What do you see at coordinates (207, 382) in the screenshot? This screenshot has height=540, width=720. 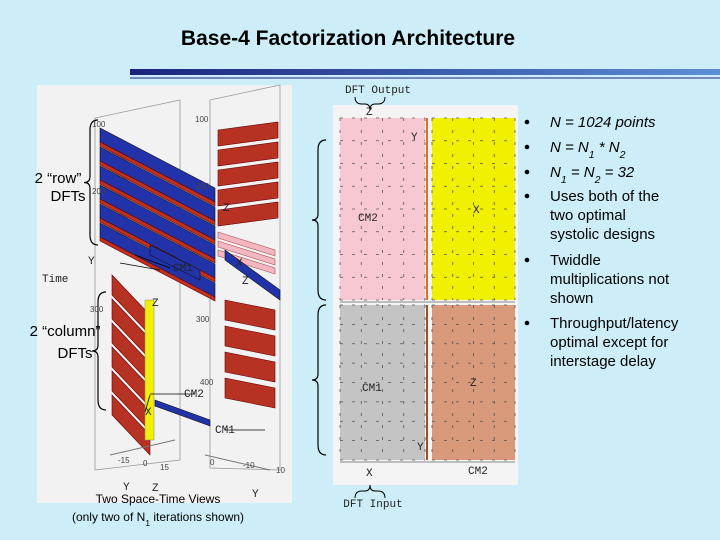 I see `tick-label: 400` at bounding box center [207, 382].